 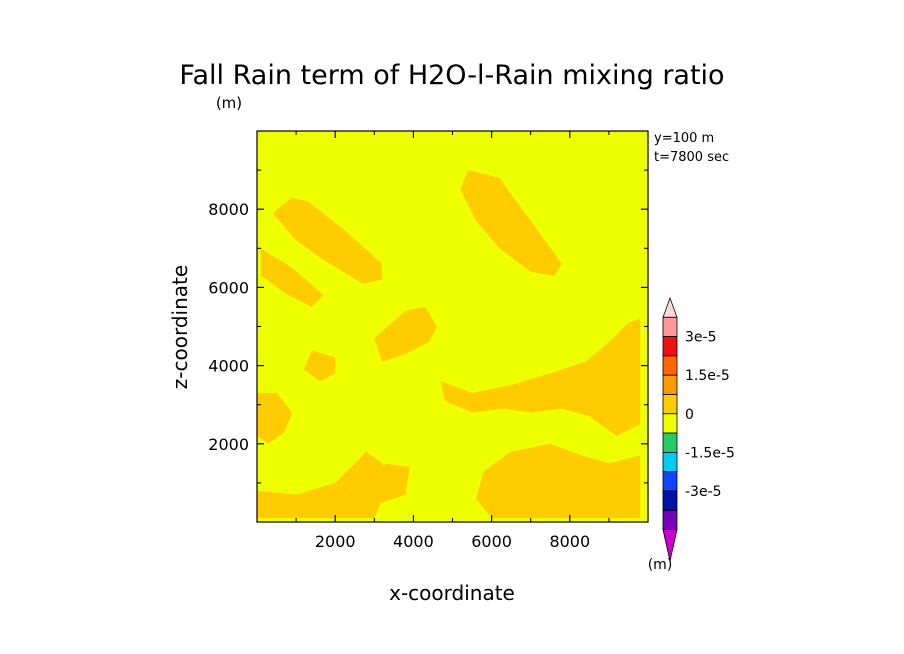 What do you see at coordinates (710, 453) in the screenshot?
I see `colorbar-tick-label: -1.5e-5` at bounding box center [710, 453].